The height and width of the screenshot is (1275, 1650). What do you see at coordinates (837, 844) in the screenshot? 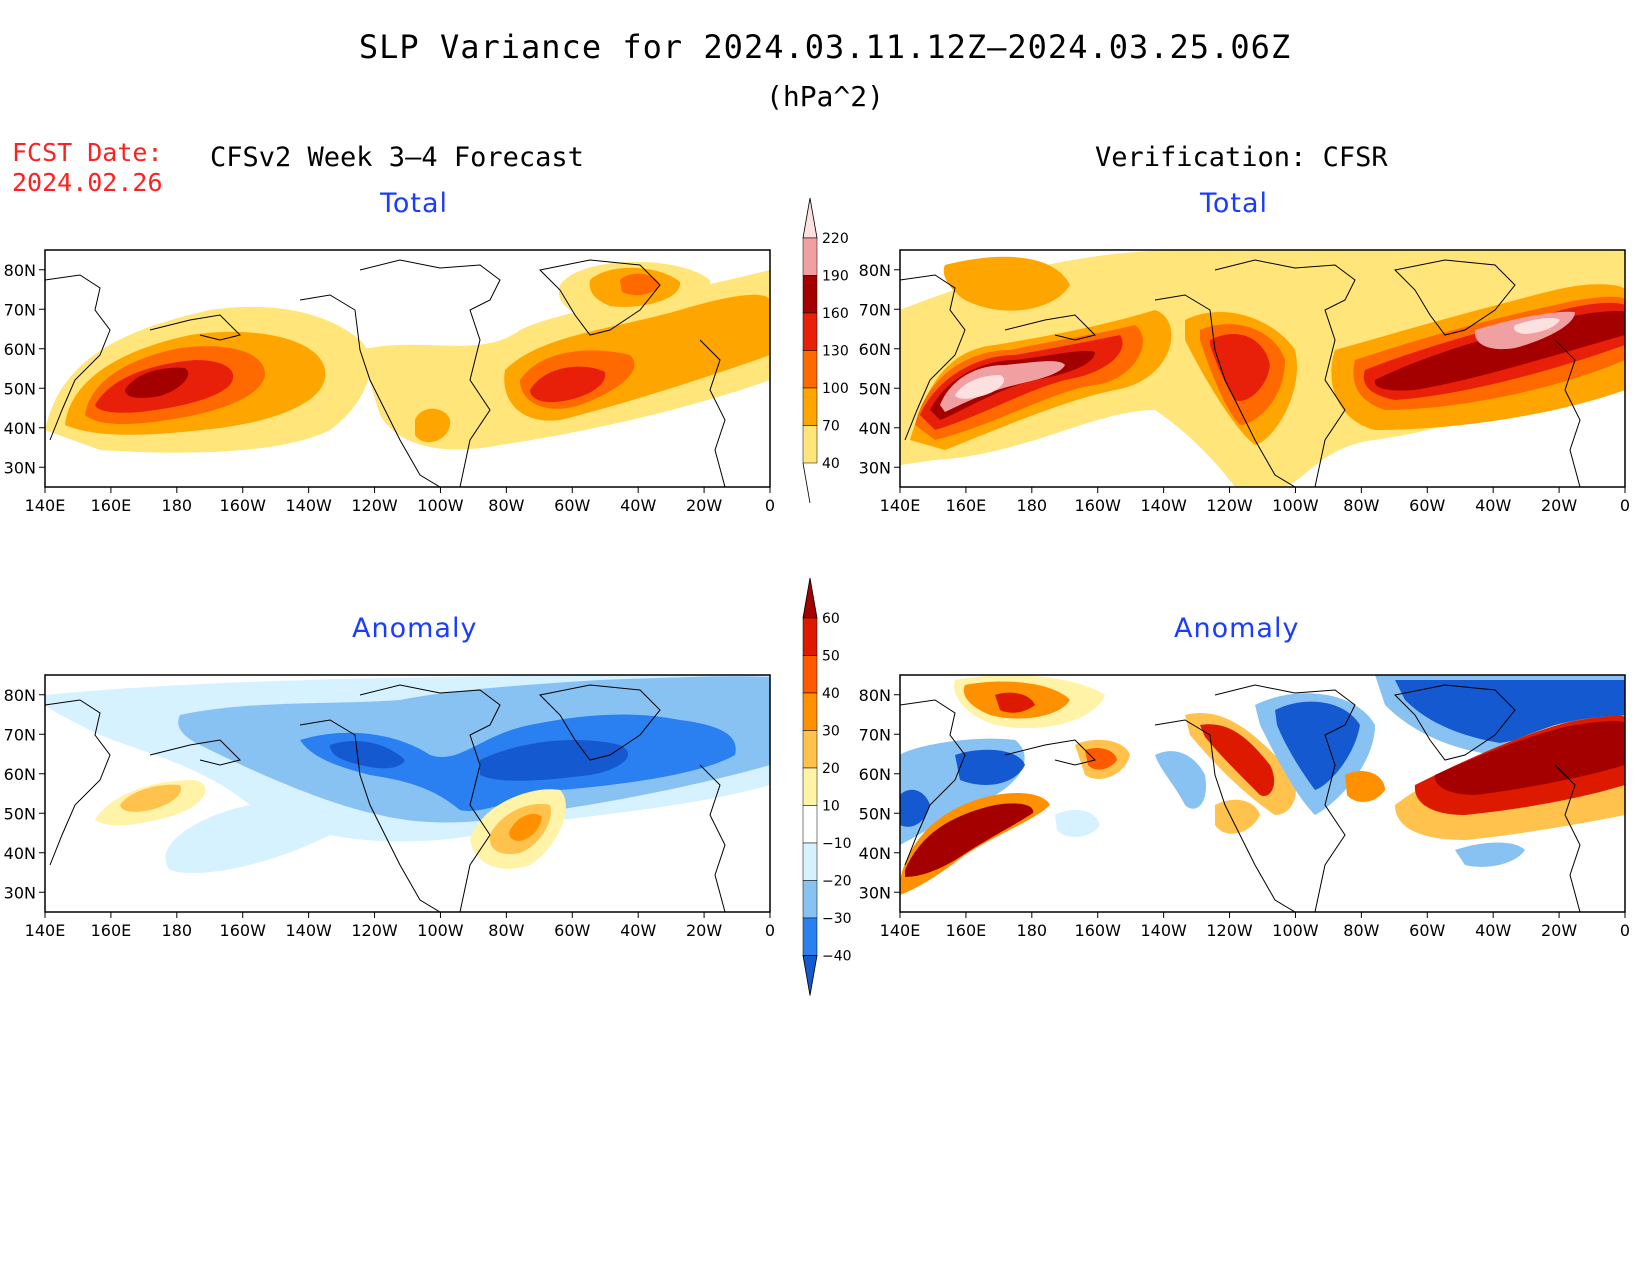
I see `colorbar-anomaly-label: −10` at bounding box center [837, 844].